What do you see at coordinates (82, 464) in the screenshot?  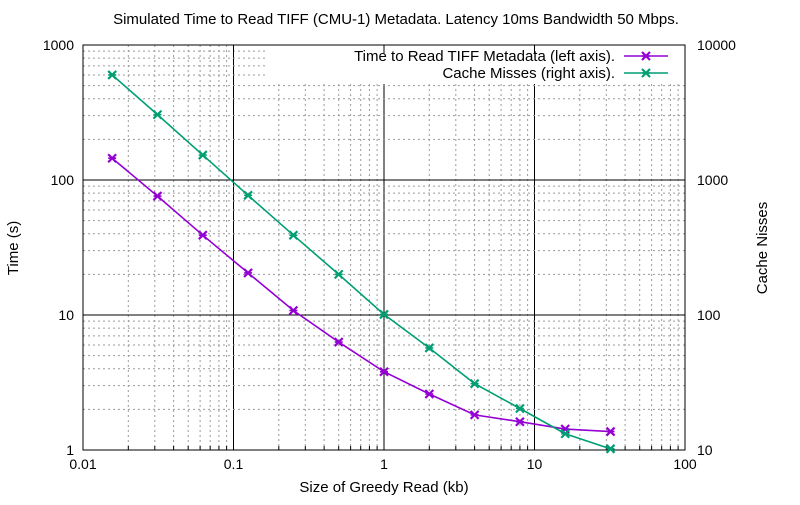 I see `x-tick-label: 0.01` at bounding box center [82, 464].